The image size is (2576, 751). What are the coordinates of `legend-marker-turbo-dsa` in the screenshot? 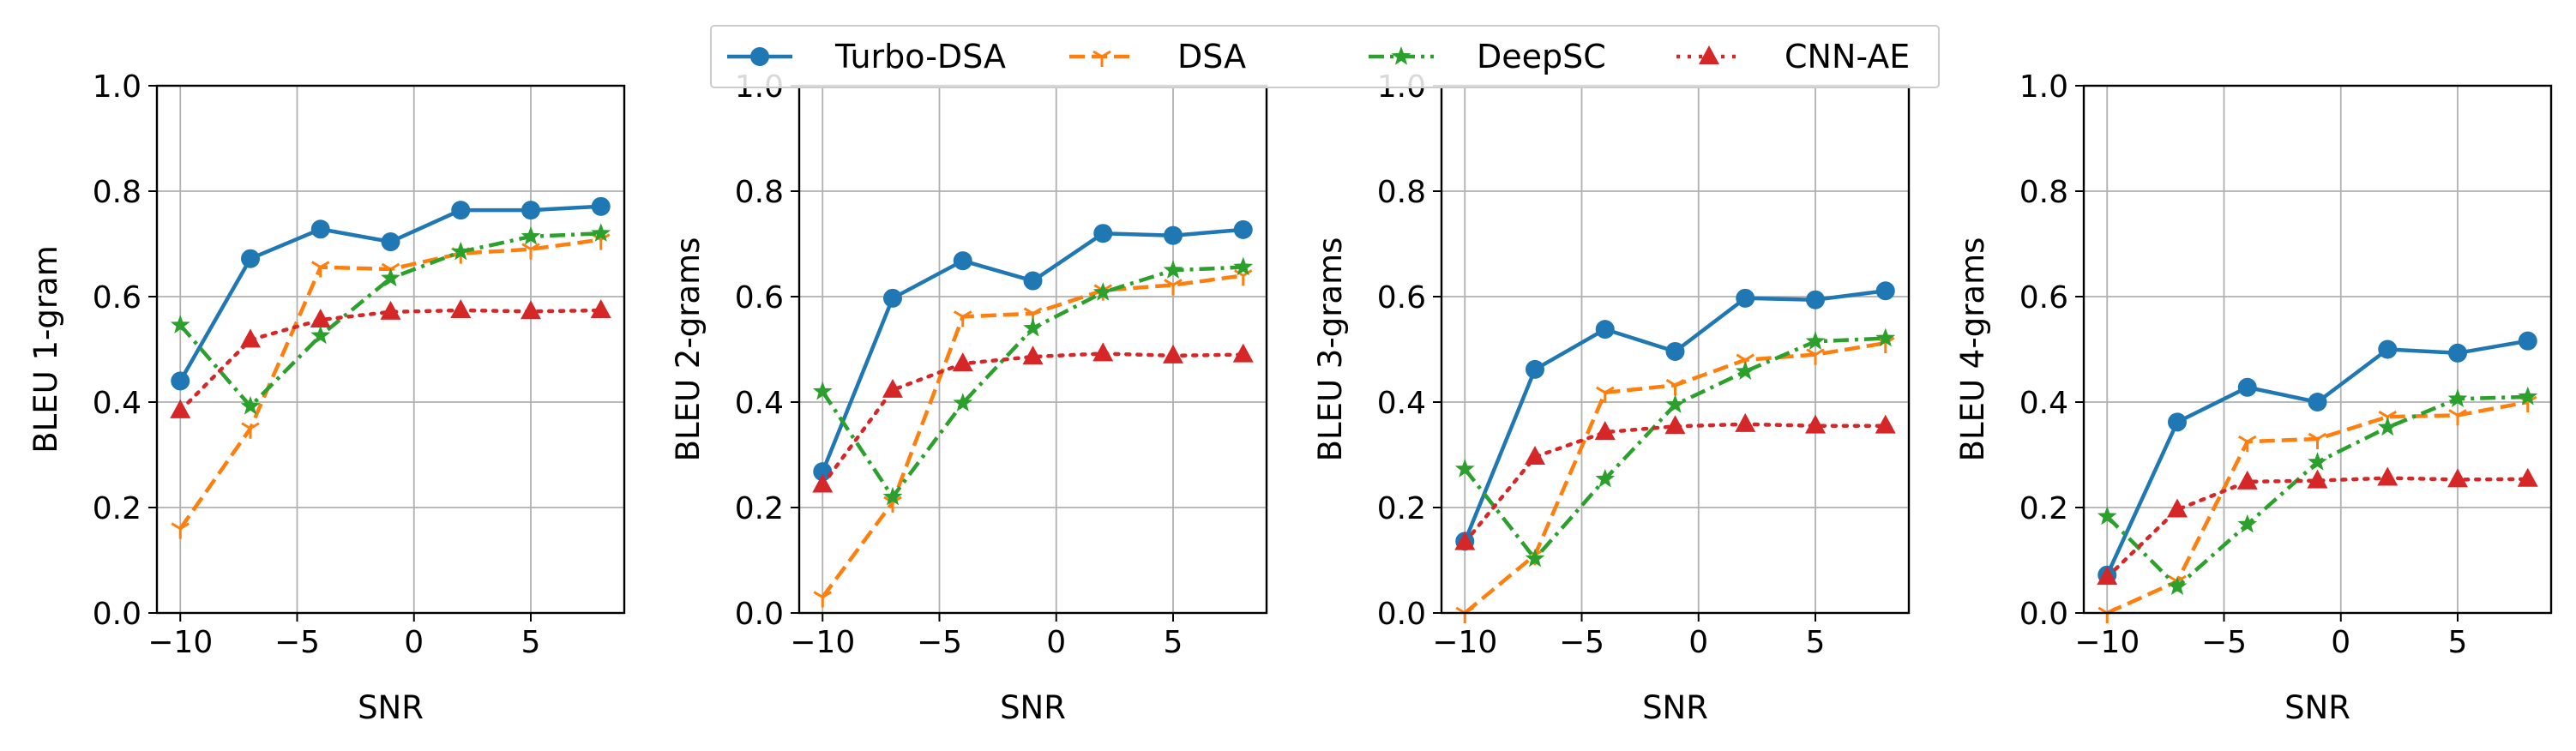 It's located at (759, 56).